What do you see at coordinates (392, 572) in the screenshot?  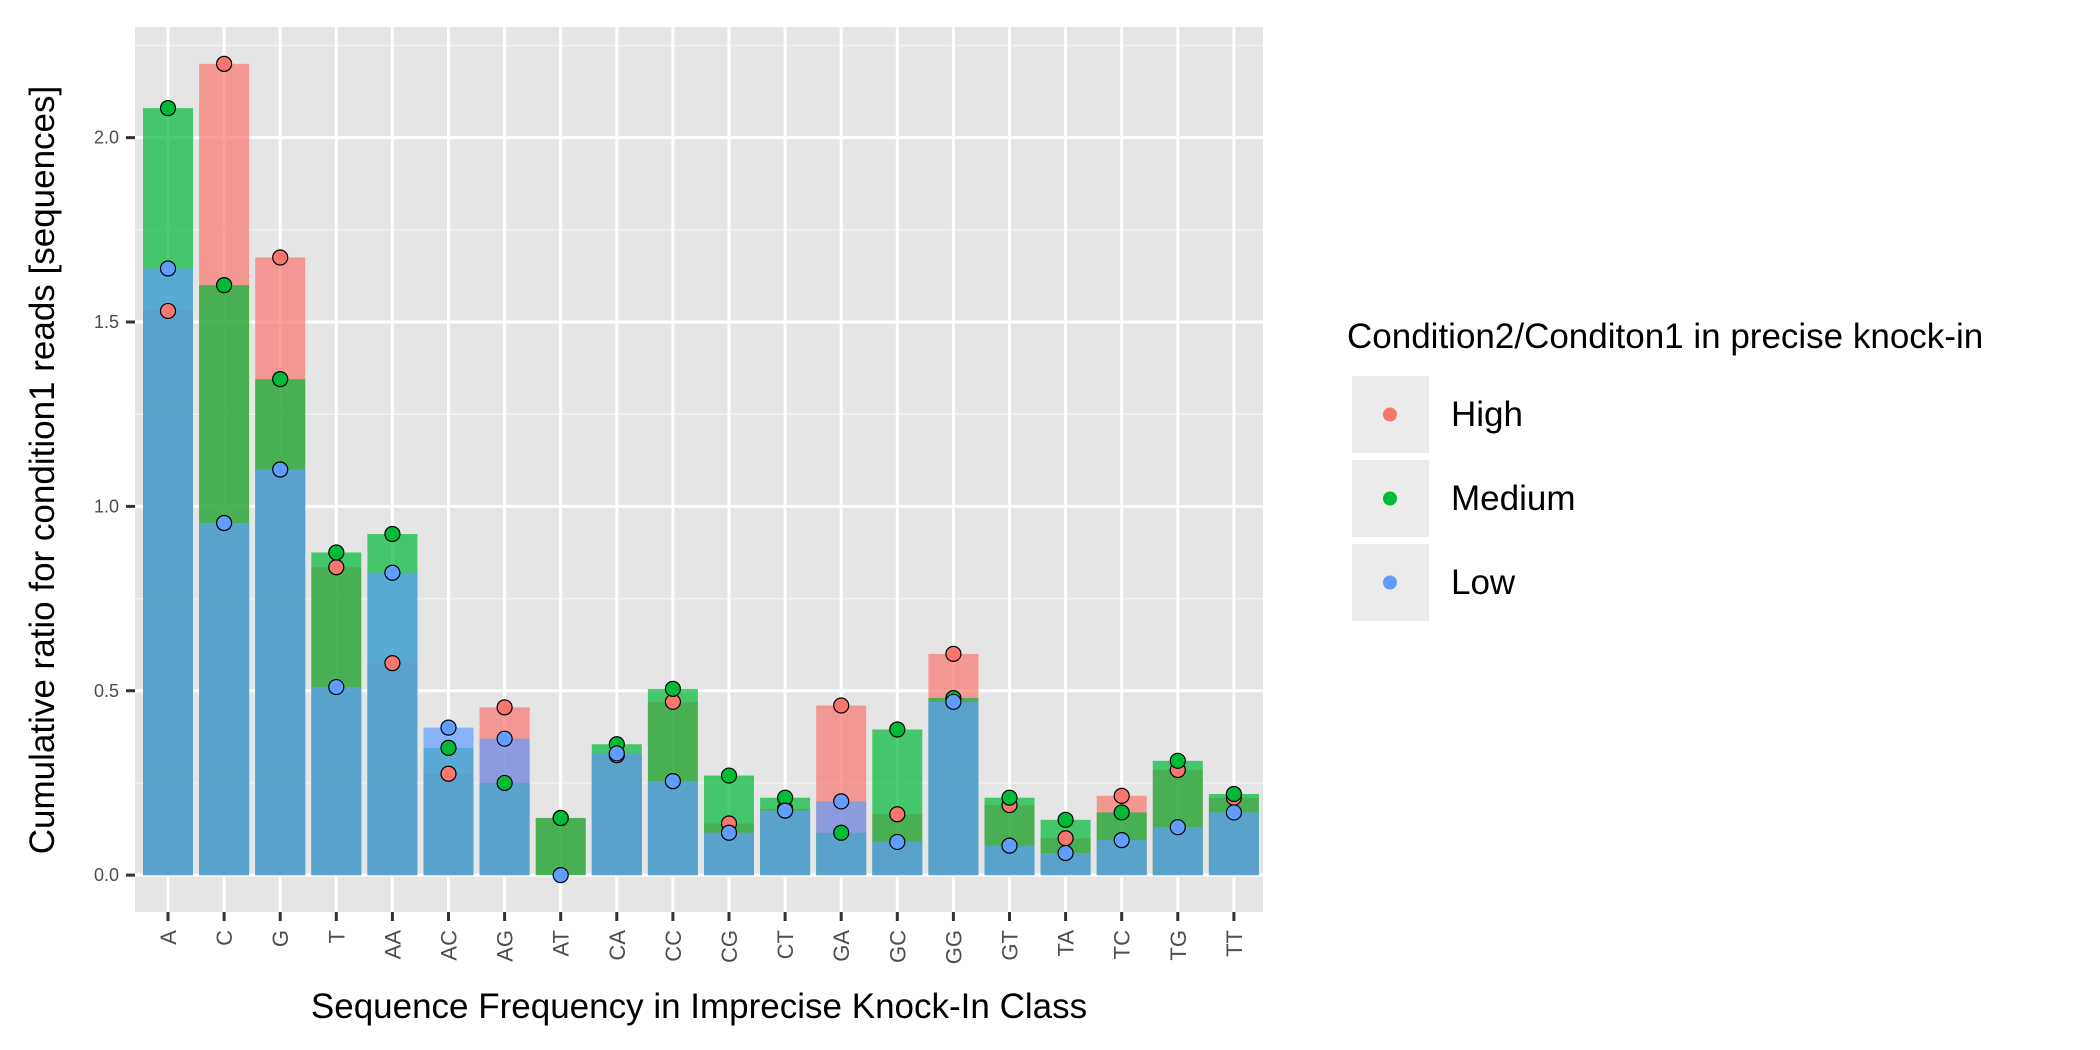 I see `point-low-AA` at bounding box center [392, 572].